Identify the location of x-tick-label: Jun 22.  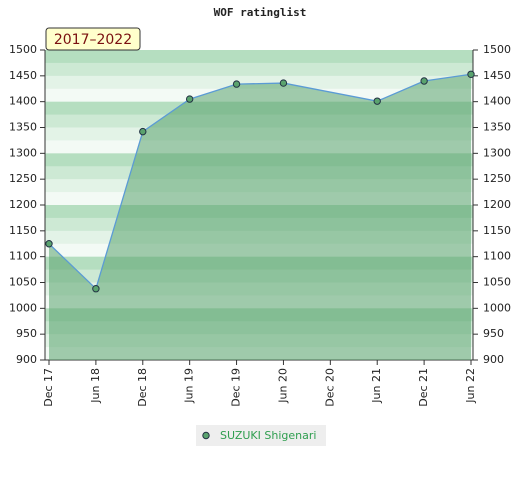
(470, 386).